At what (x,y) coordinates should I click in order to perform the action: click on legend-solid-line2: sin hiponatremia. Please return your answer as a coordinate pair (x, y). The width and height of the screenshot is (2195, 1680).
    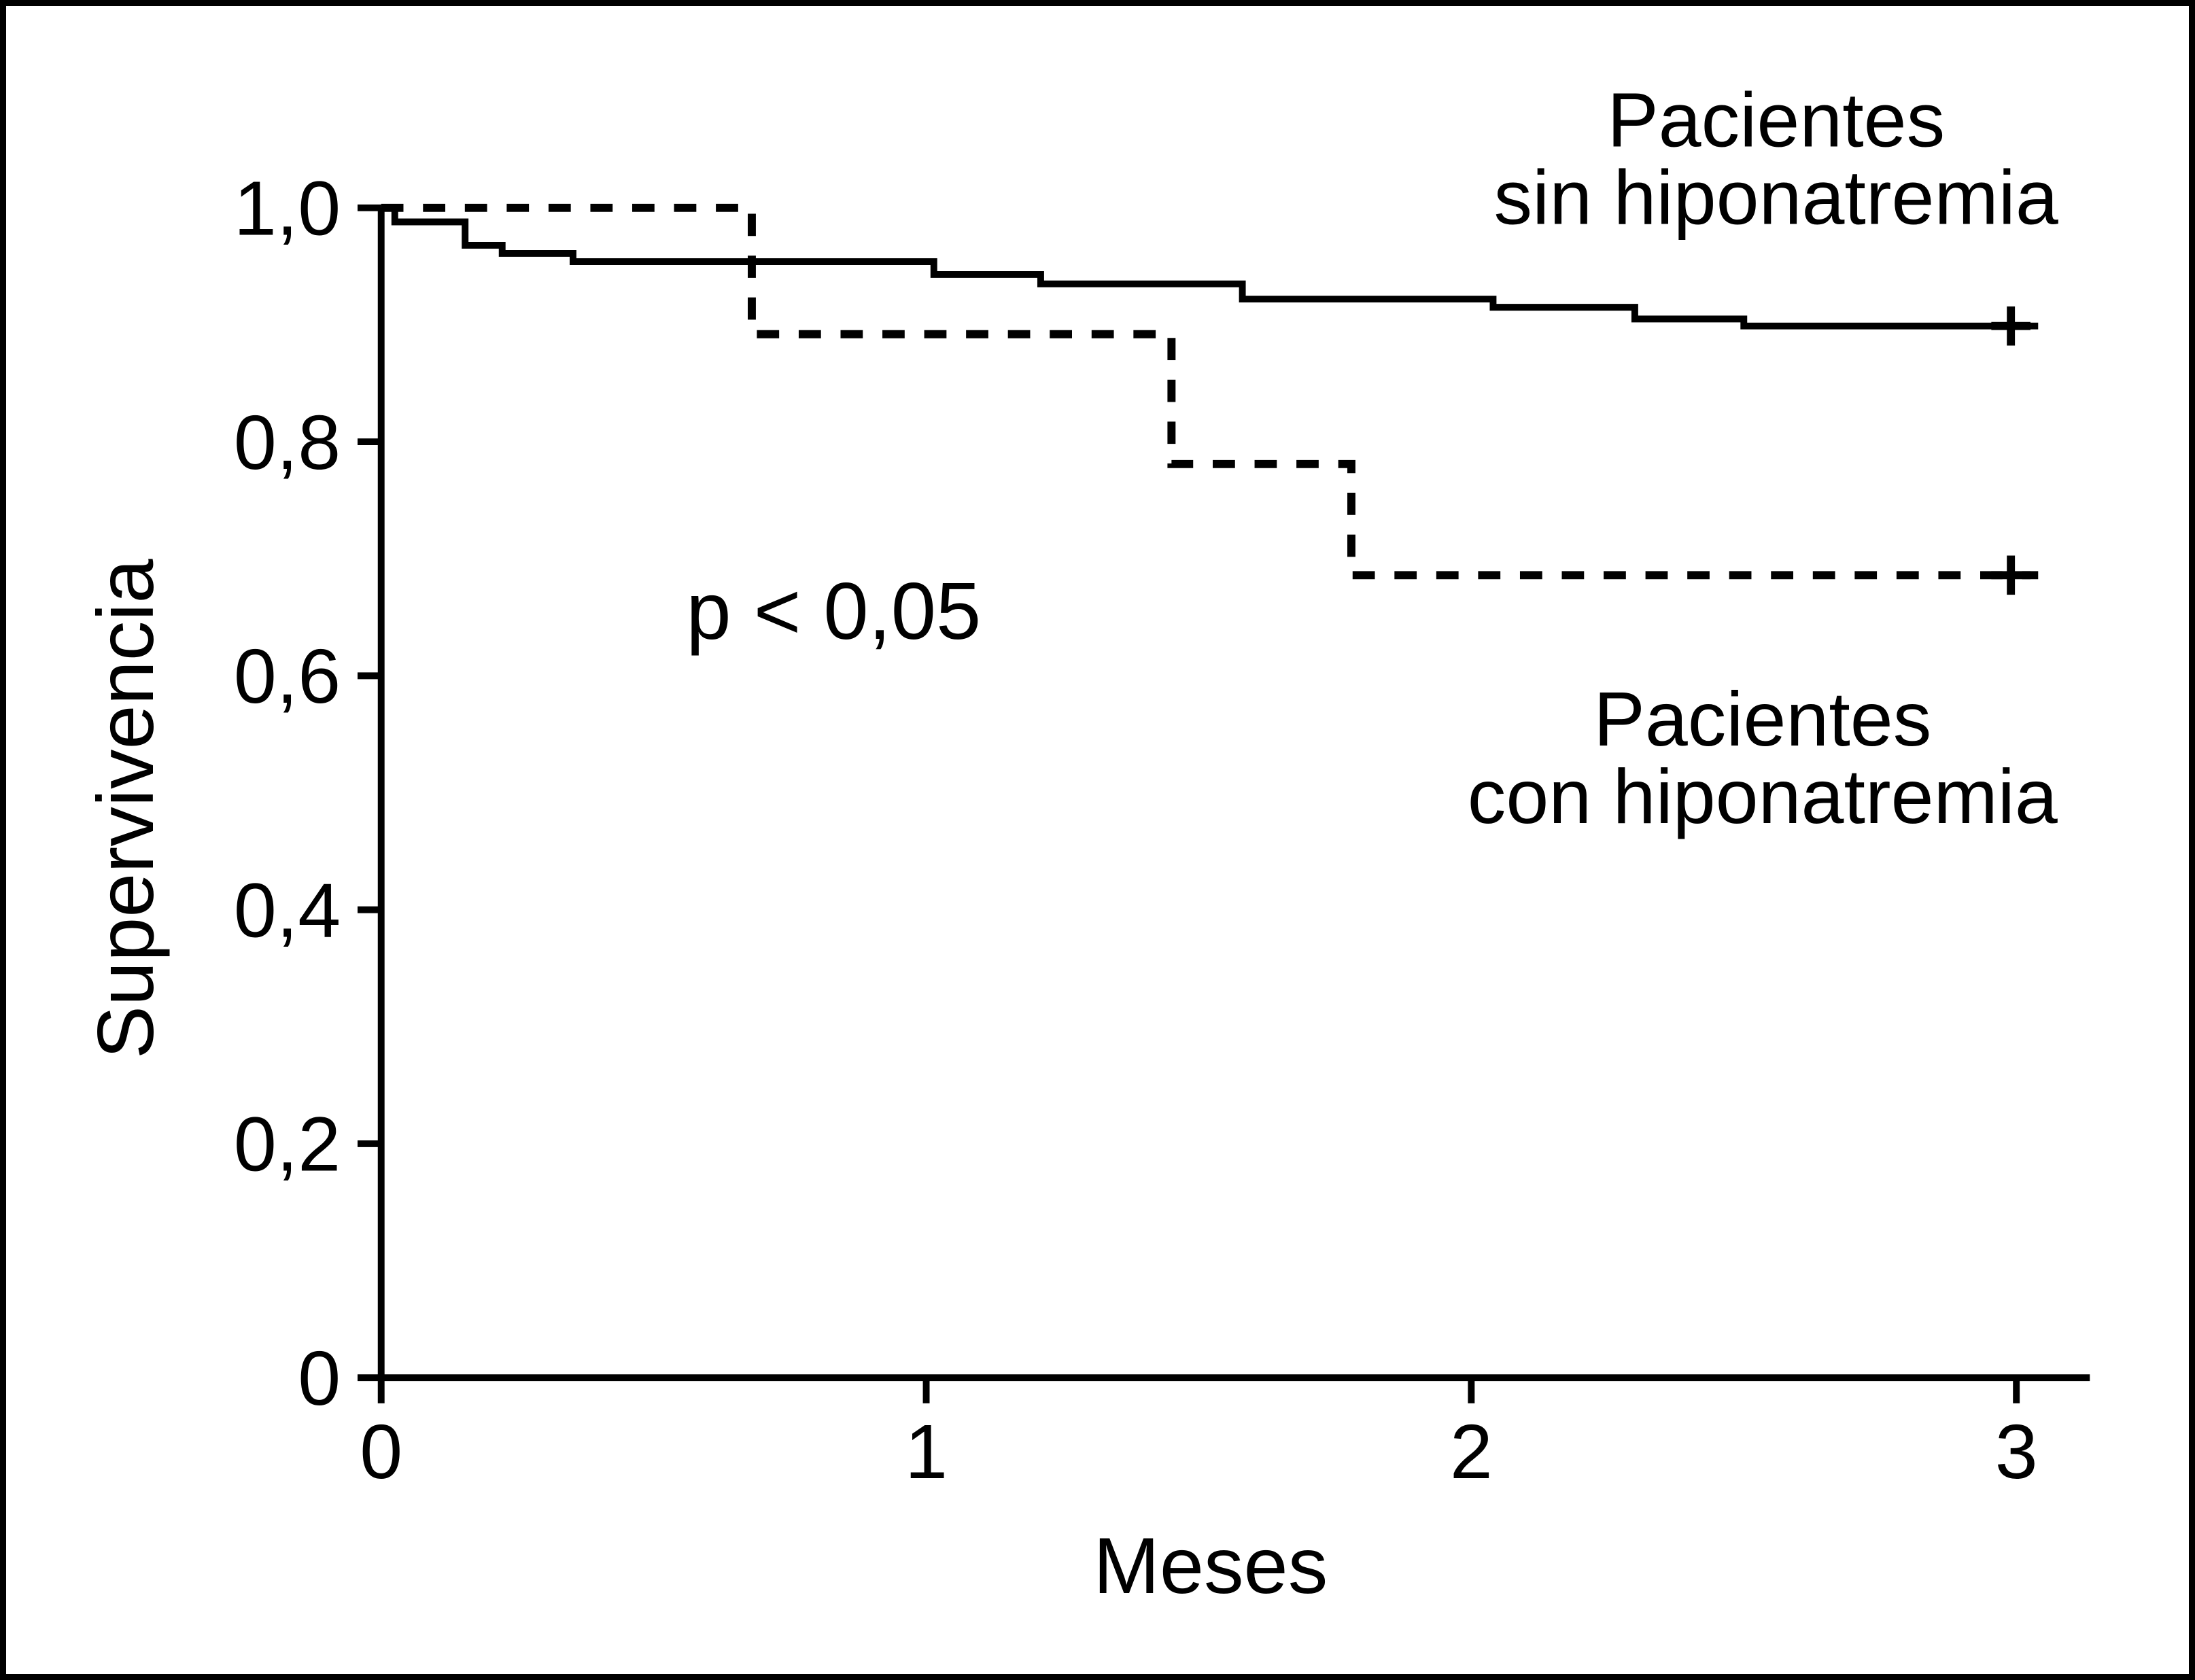
    Looking at the image, I should click on (1776, 198).